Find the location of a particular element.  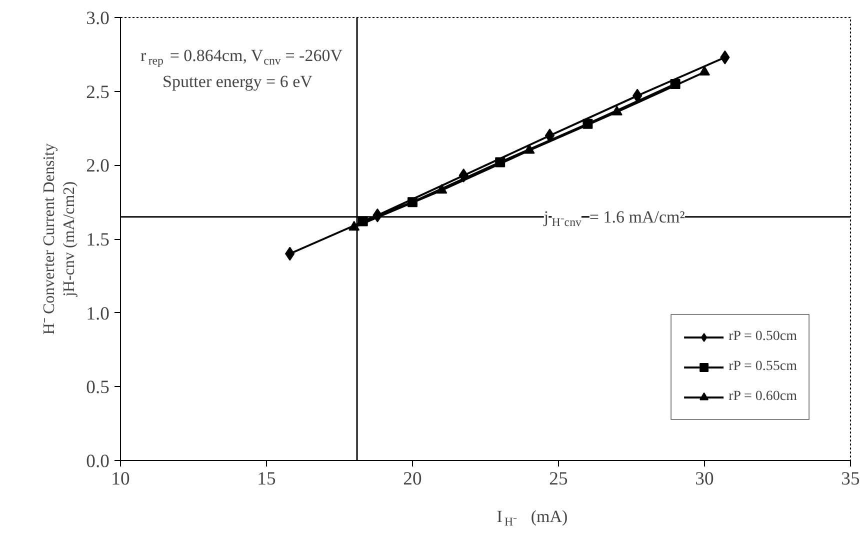

annotation: Sputter energy = 6 eV is located at coordinates (238, 81).